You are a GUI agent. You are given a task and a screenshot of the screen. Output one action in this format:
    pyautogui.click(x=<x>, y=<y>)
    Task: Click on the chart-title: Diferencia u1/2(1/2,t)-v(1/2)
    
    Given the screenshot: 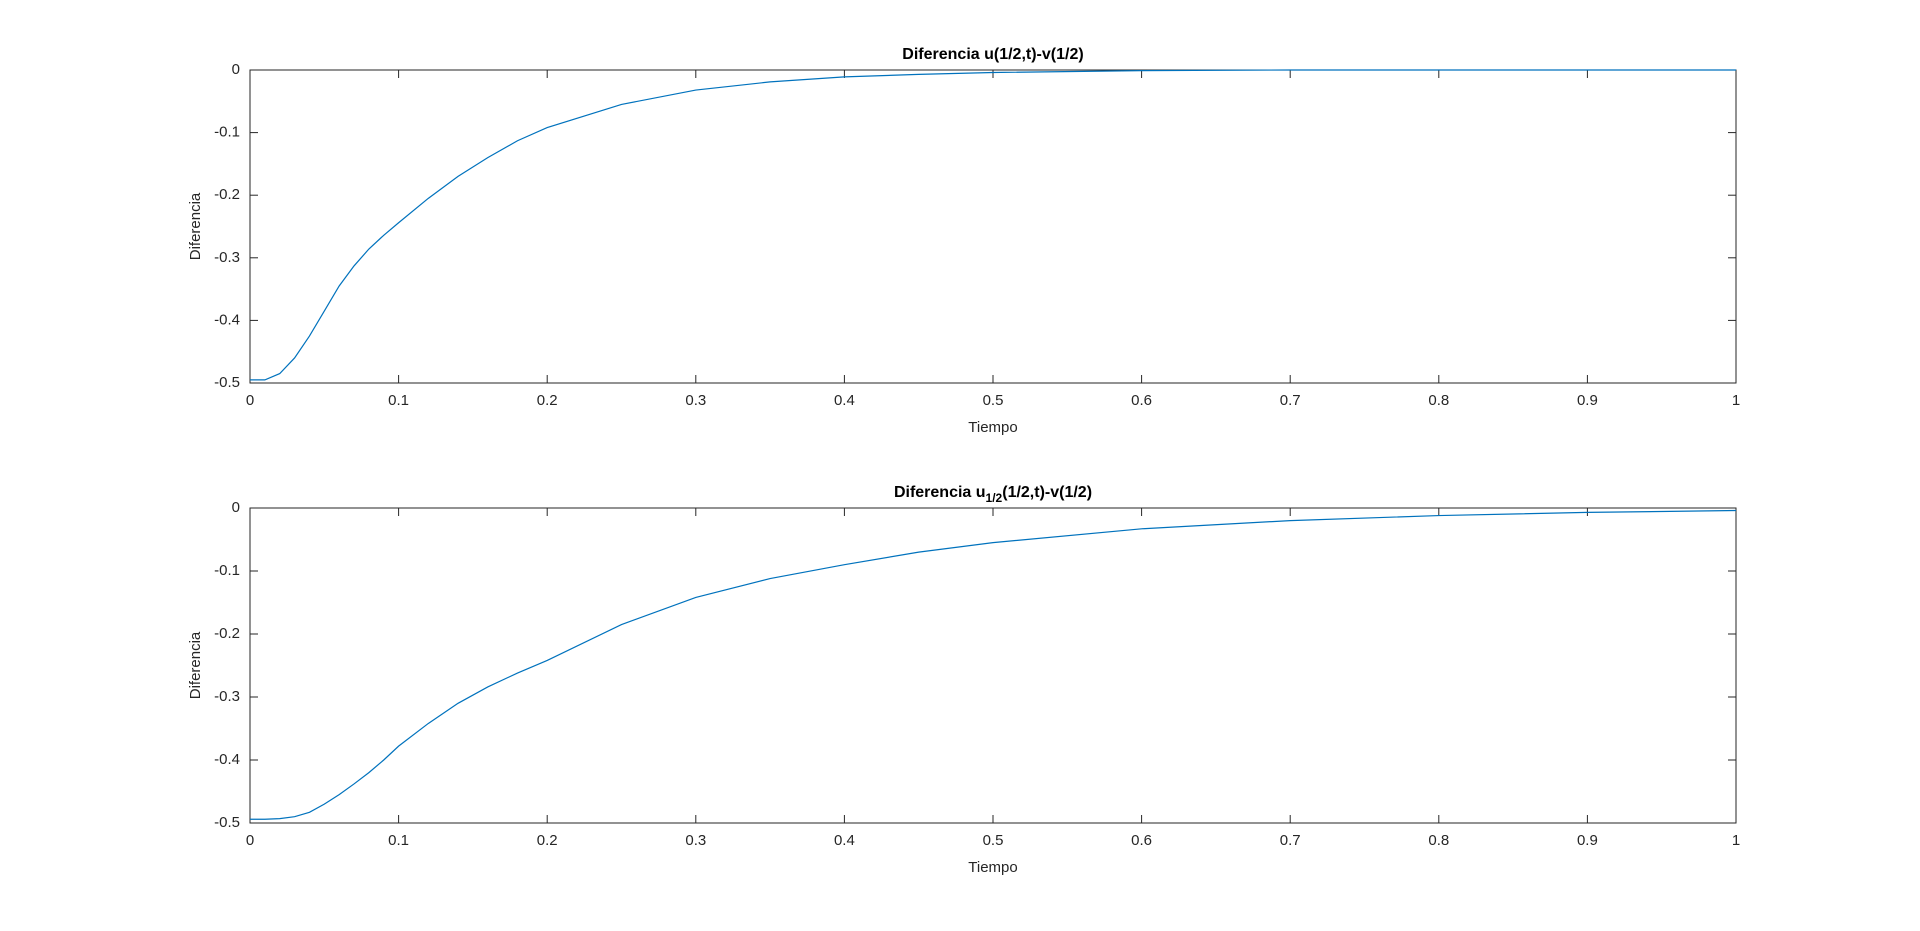 What is the action you would take?
    pyautogui.click(x=993, y=494)
    